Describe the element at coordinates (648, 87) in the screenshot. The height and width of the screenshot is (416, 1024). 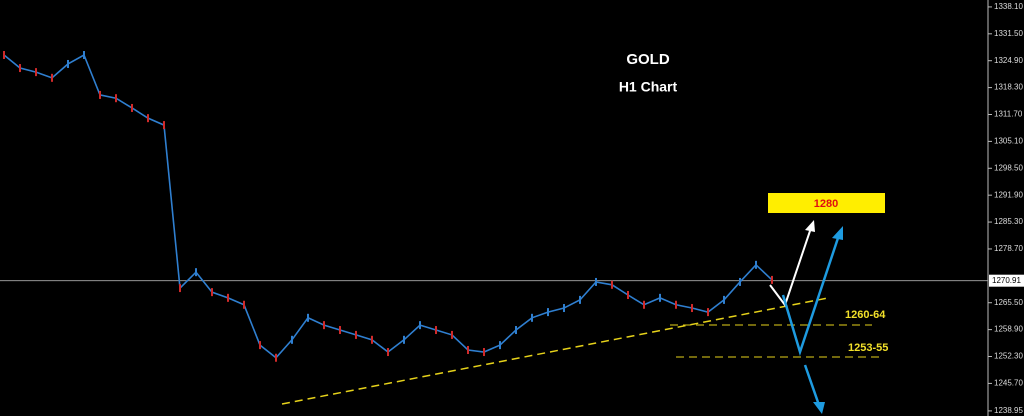
I see `chart-subtitle: H1 Chart` at that location.